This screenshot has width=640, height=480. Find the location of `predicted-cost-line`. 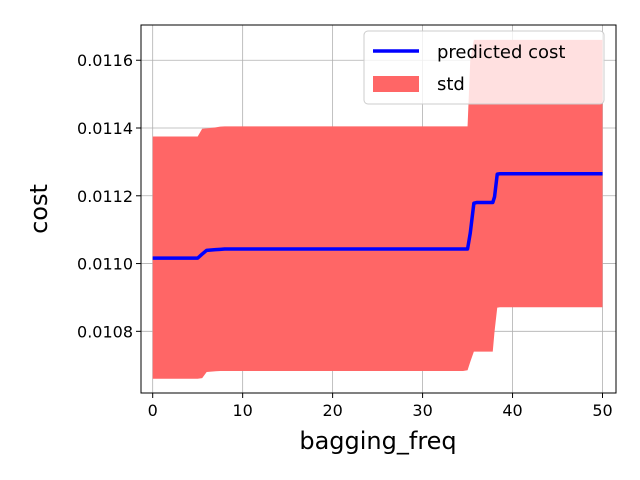

predicted-cost-line is located at coordinates (377, 216).